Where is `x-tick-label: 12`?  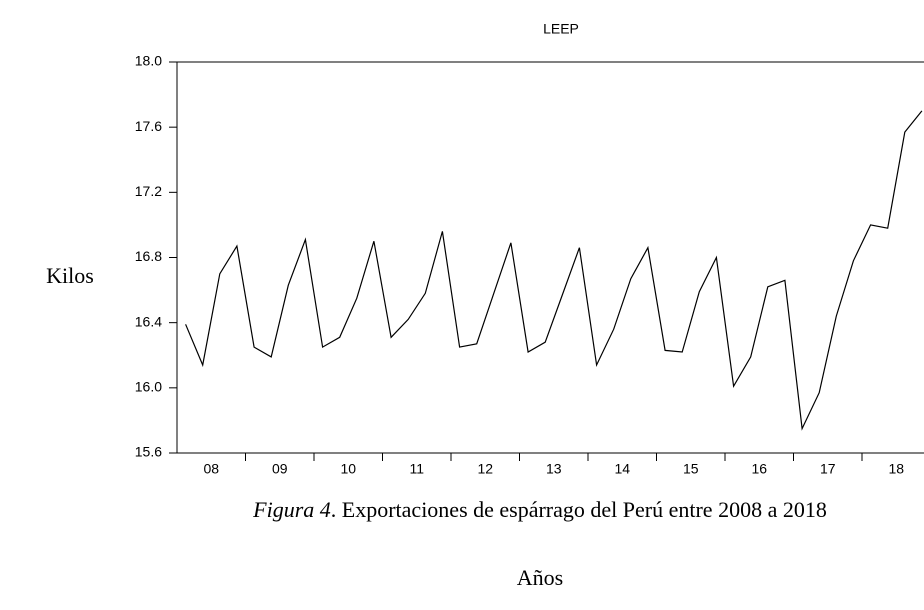
x-tick-label: 12 is located at coordinates (485, 469).